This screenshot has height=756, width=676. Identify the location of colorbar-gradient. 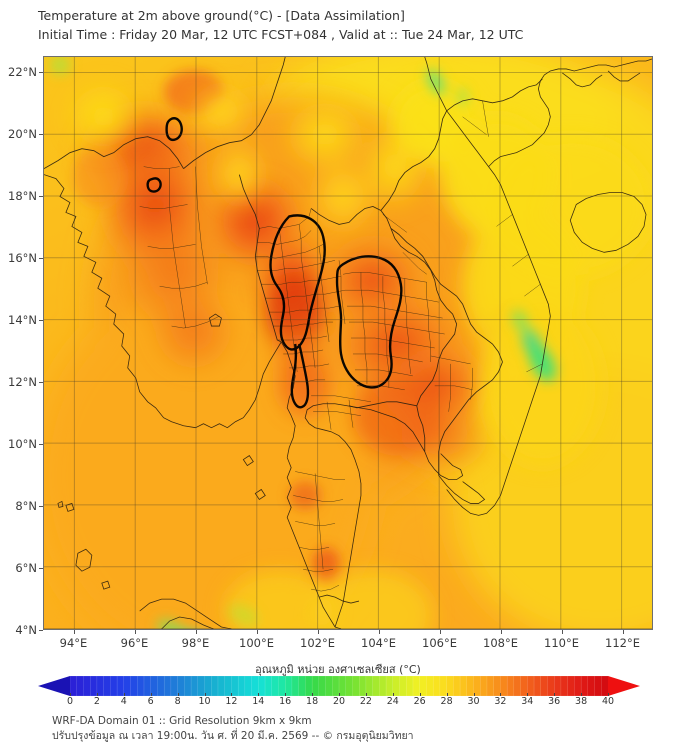
(339, 686).